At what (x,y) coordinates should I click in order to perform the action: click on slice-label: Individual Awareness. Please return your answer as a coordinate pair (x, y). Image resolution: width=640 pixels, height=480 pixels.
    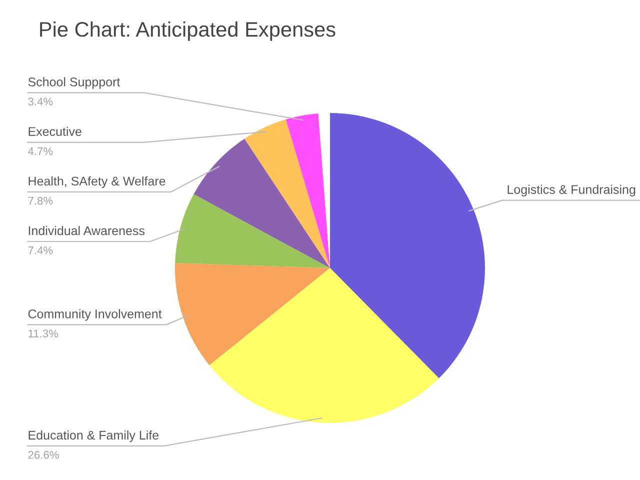
    Looking at the image, I should click on (86, 231).